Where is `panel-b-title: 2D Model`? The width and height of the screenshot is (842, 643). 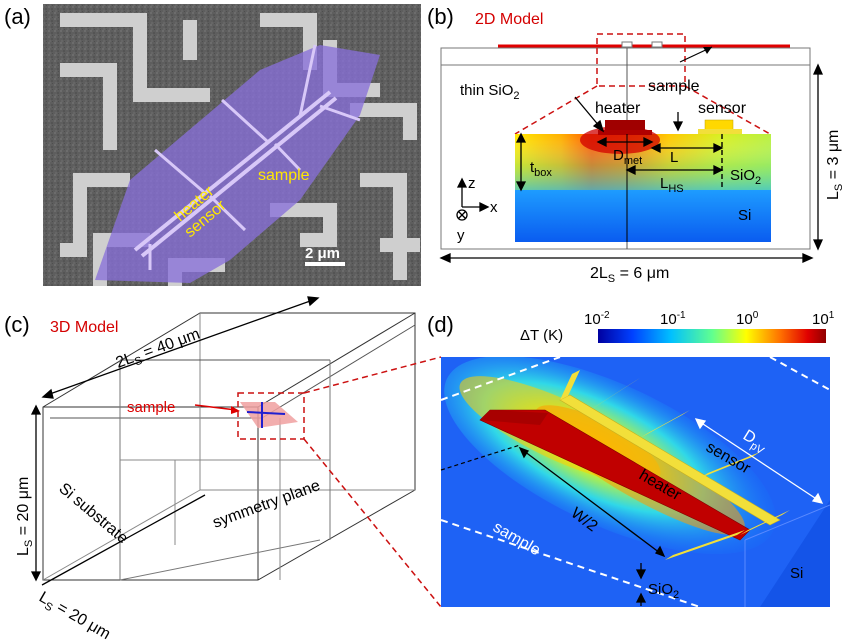
panel-b-title: 2D Model is located at coordinates (509, 19).